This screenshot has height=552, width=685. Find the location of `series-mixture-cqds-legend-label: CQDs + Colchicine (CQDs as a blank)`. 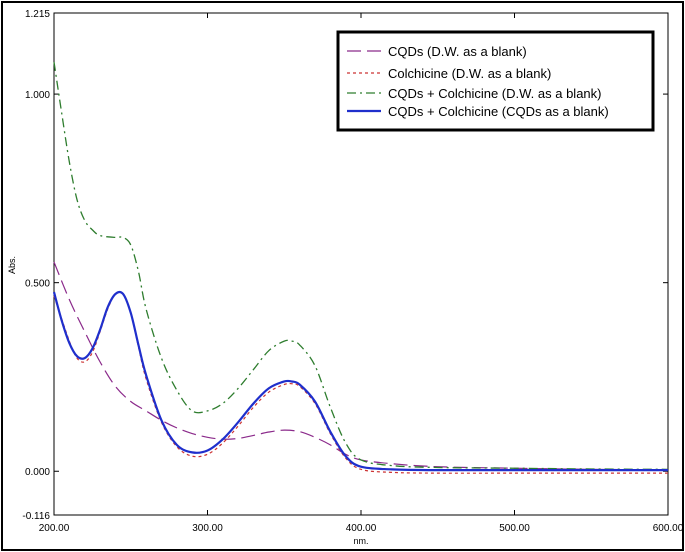

series-mixture-cqds-legend-label: CQDs + Colchicine (CQDs as a blank) is located at coordinates (498, 111).